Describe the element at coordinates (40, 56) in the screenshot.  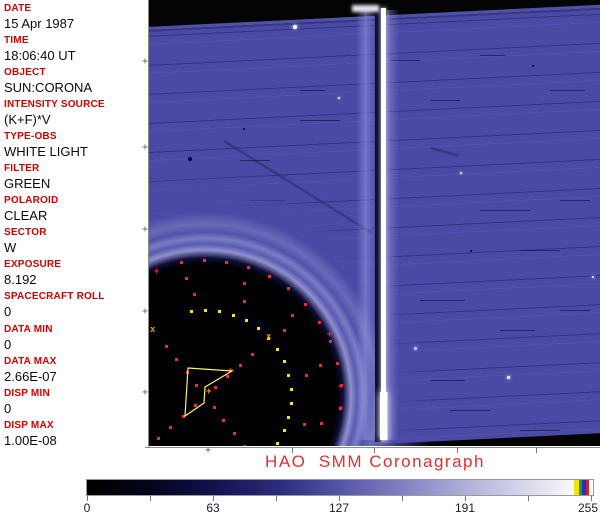
I see `field-value: 18:06:40 UT` at that location.